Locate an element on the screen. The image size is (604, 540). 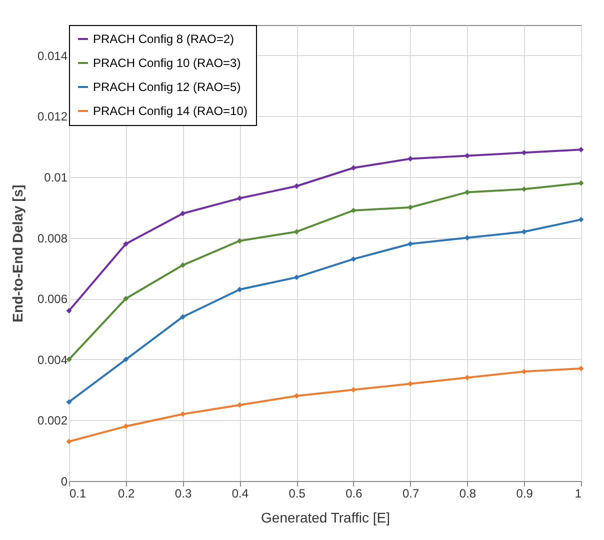
y-tick-label: 0.002 is located at coordinates (52, 421).